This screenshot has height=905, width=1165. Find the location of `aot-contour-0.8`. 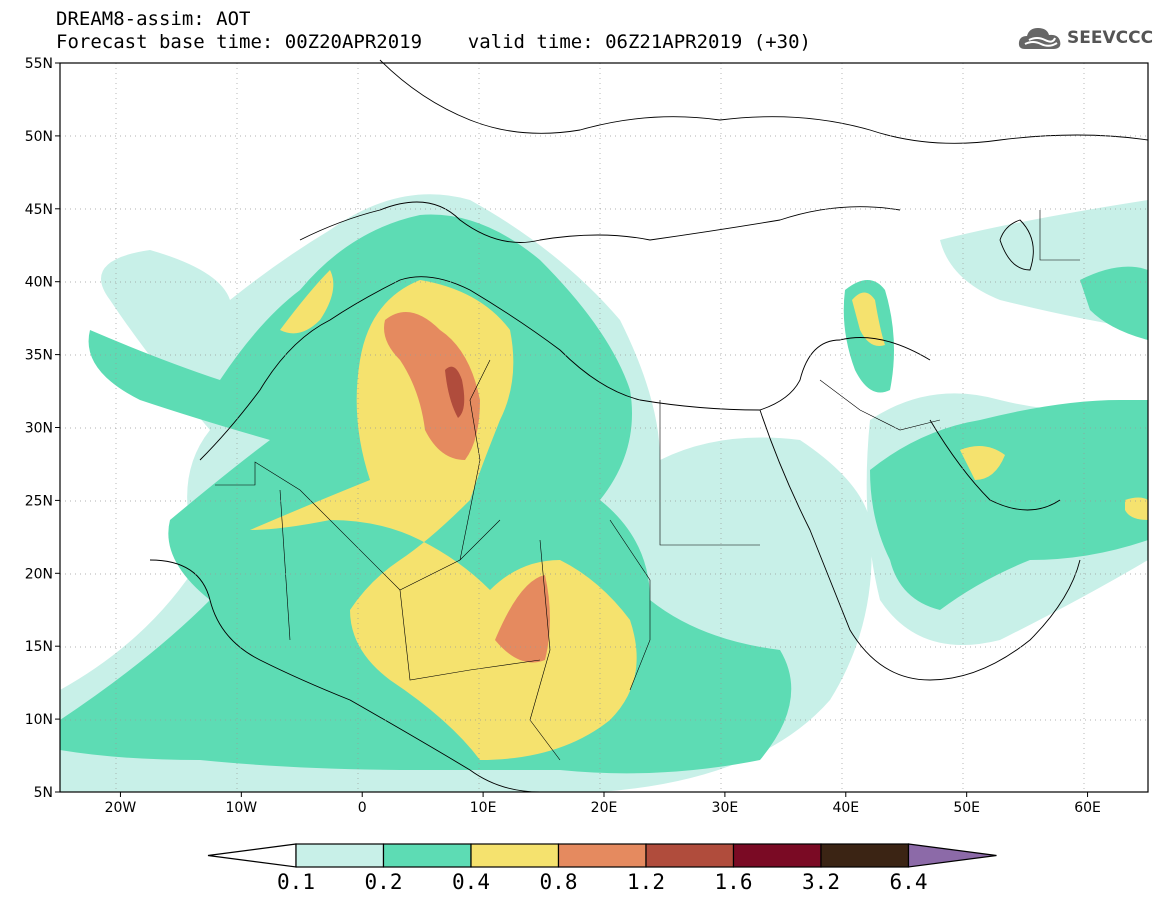

aot-contour-0.8 is located at coordinates (432, 386).